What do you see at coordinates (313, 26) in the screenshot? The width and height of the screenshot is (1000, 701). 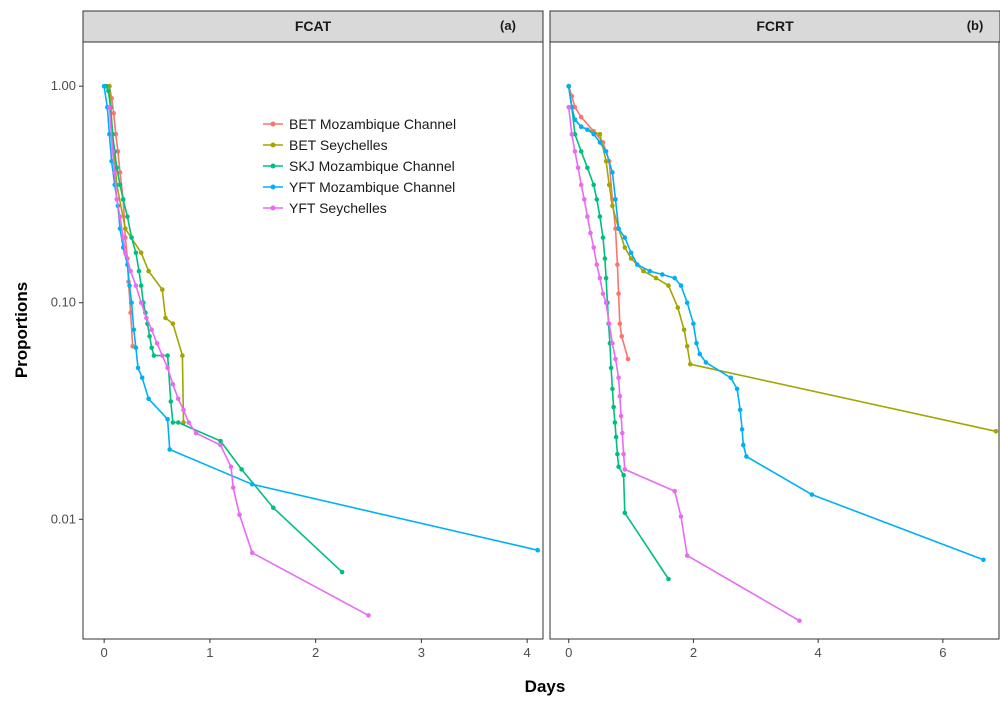 I see `panel-a-strip` at bounding box center [313, 26].